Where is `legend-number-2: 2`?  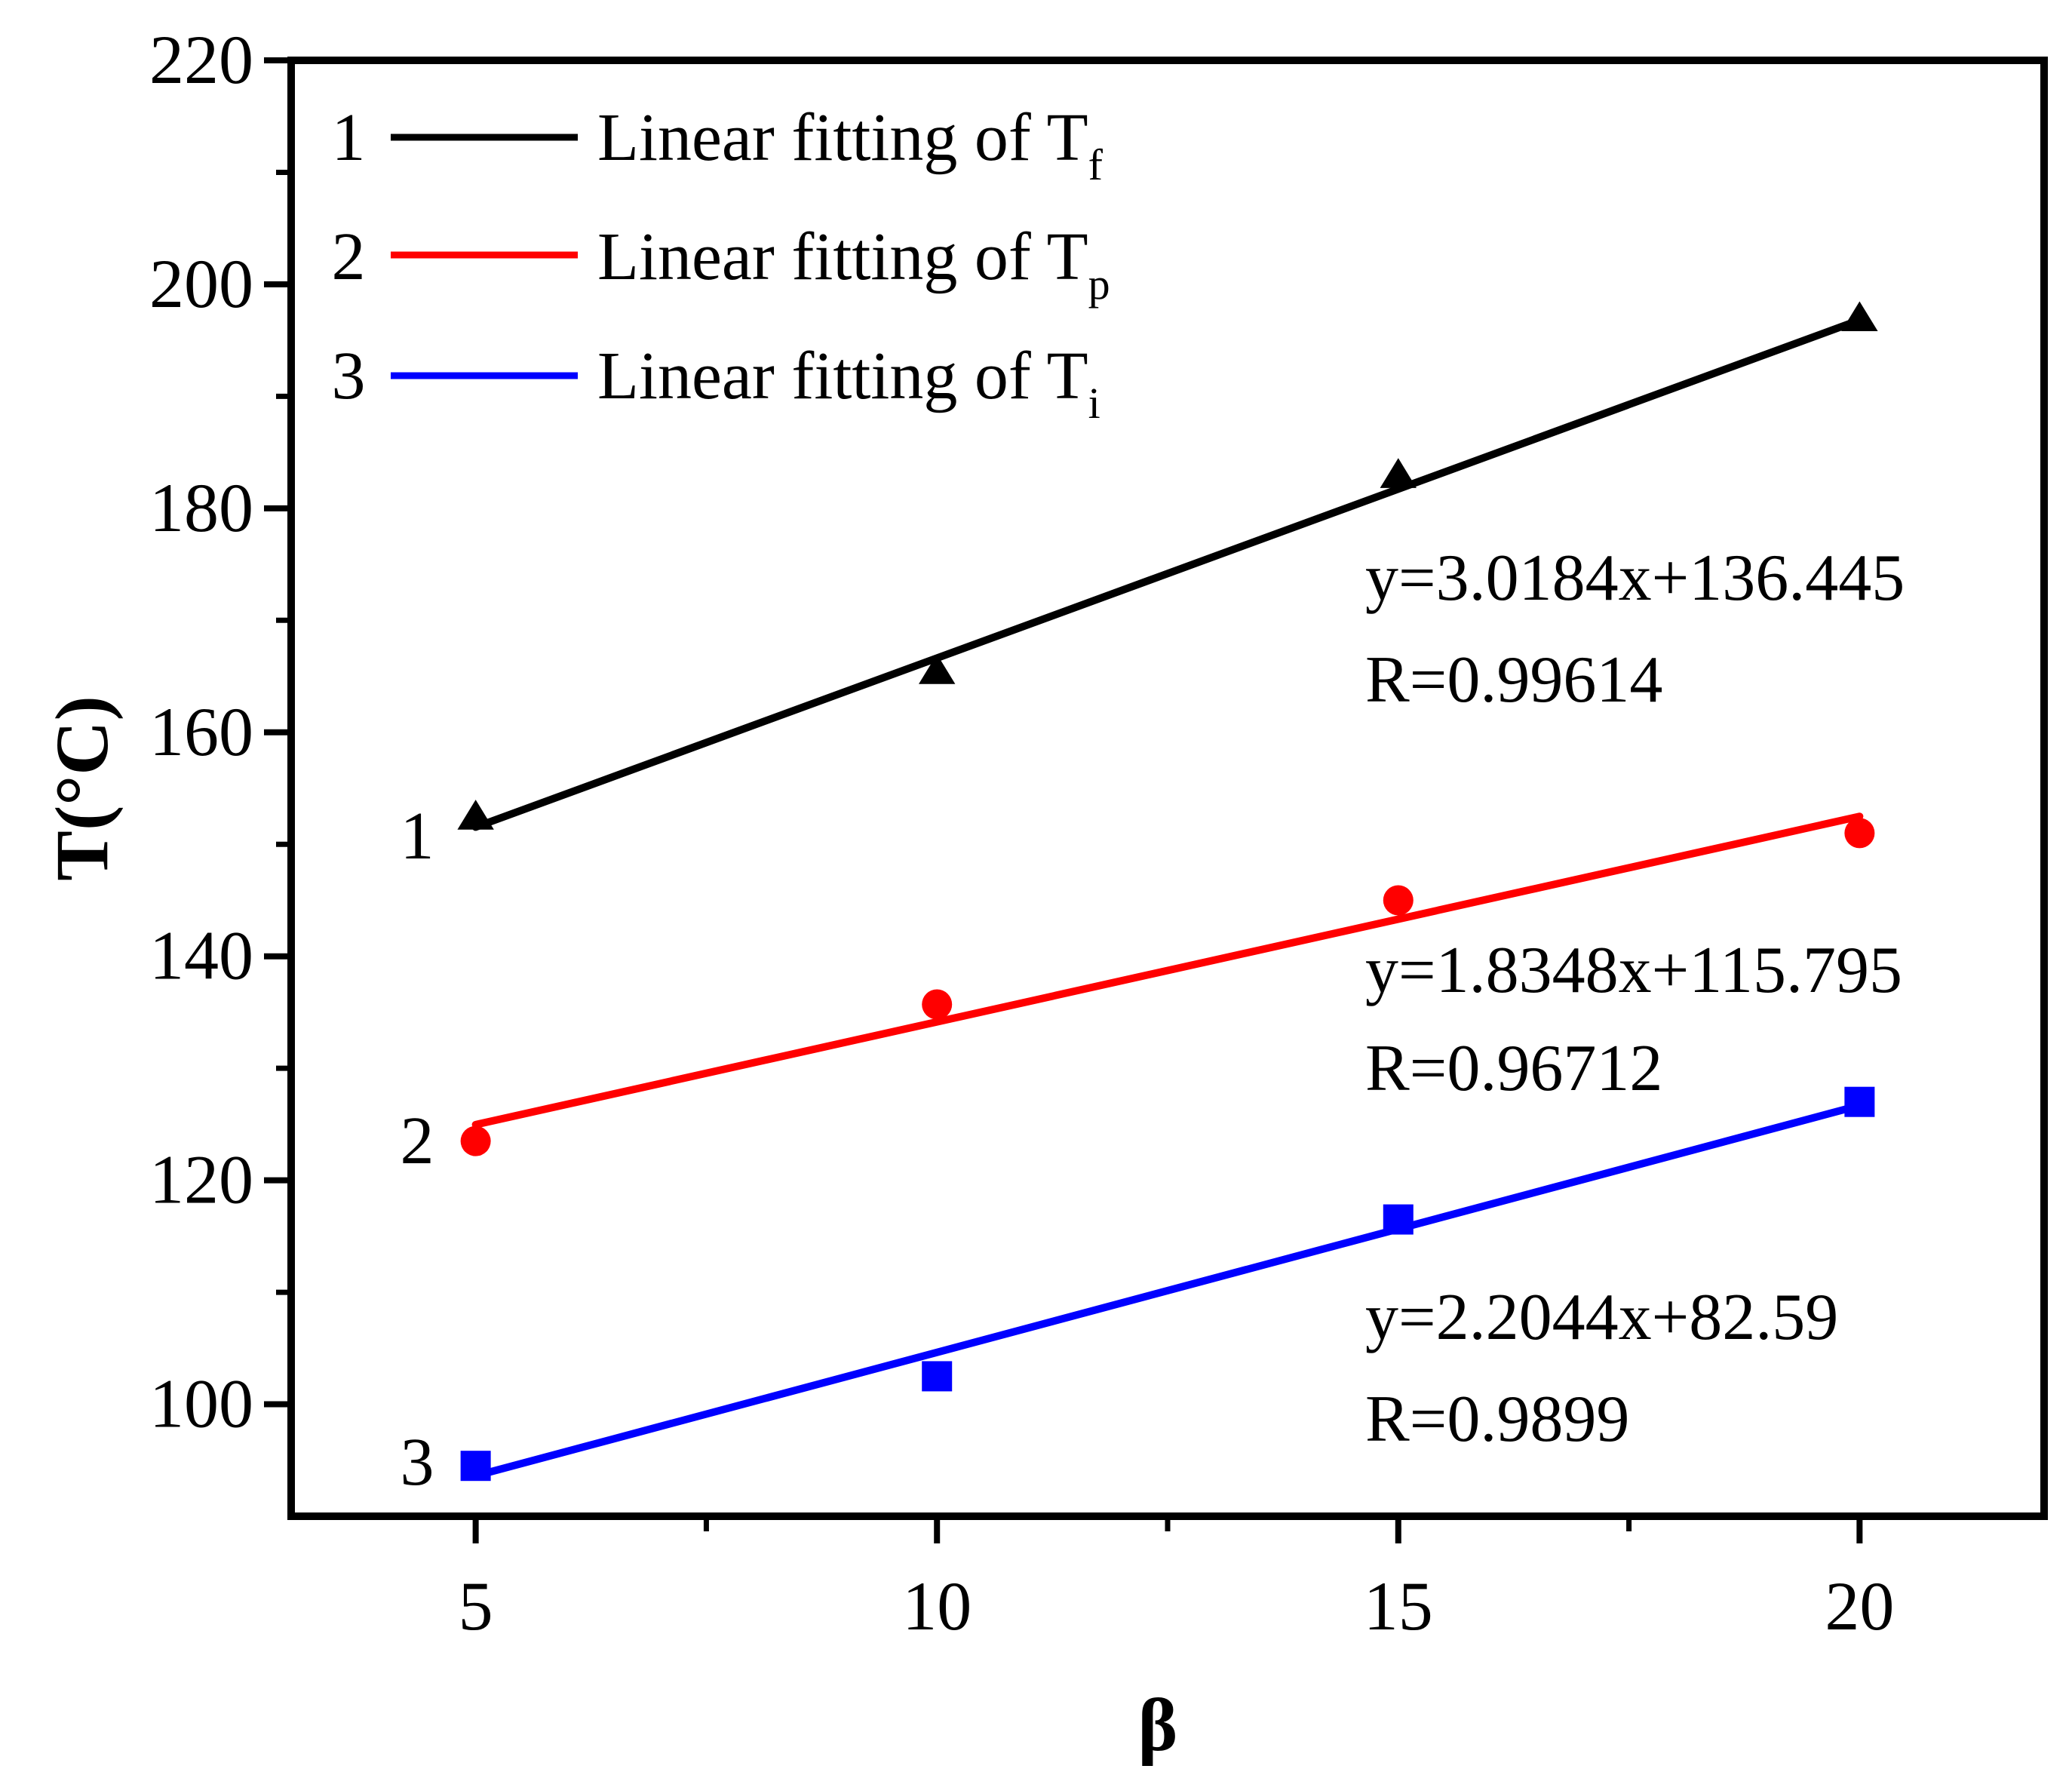
legend-number-2: 2 is located at coordinates (349, 257).